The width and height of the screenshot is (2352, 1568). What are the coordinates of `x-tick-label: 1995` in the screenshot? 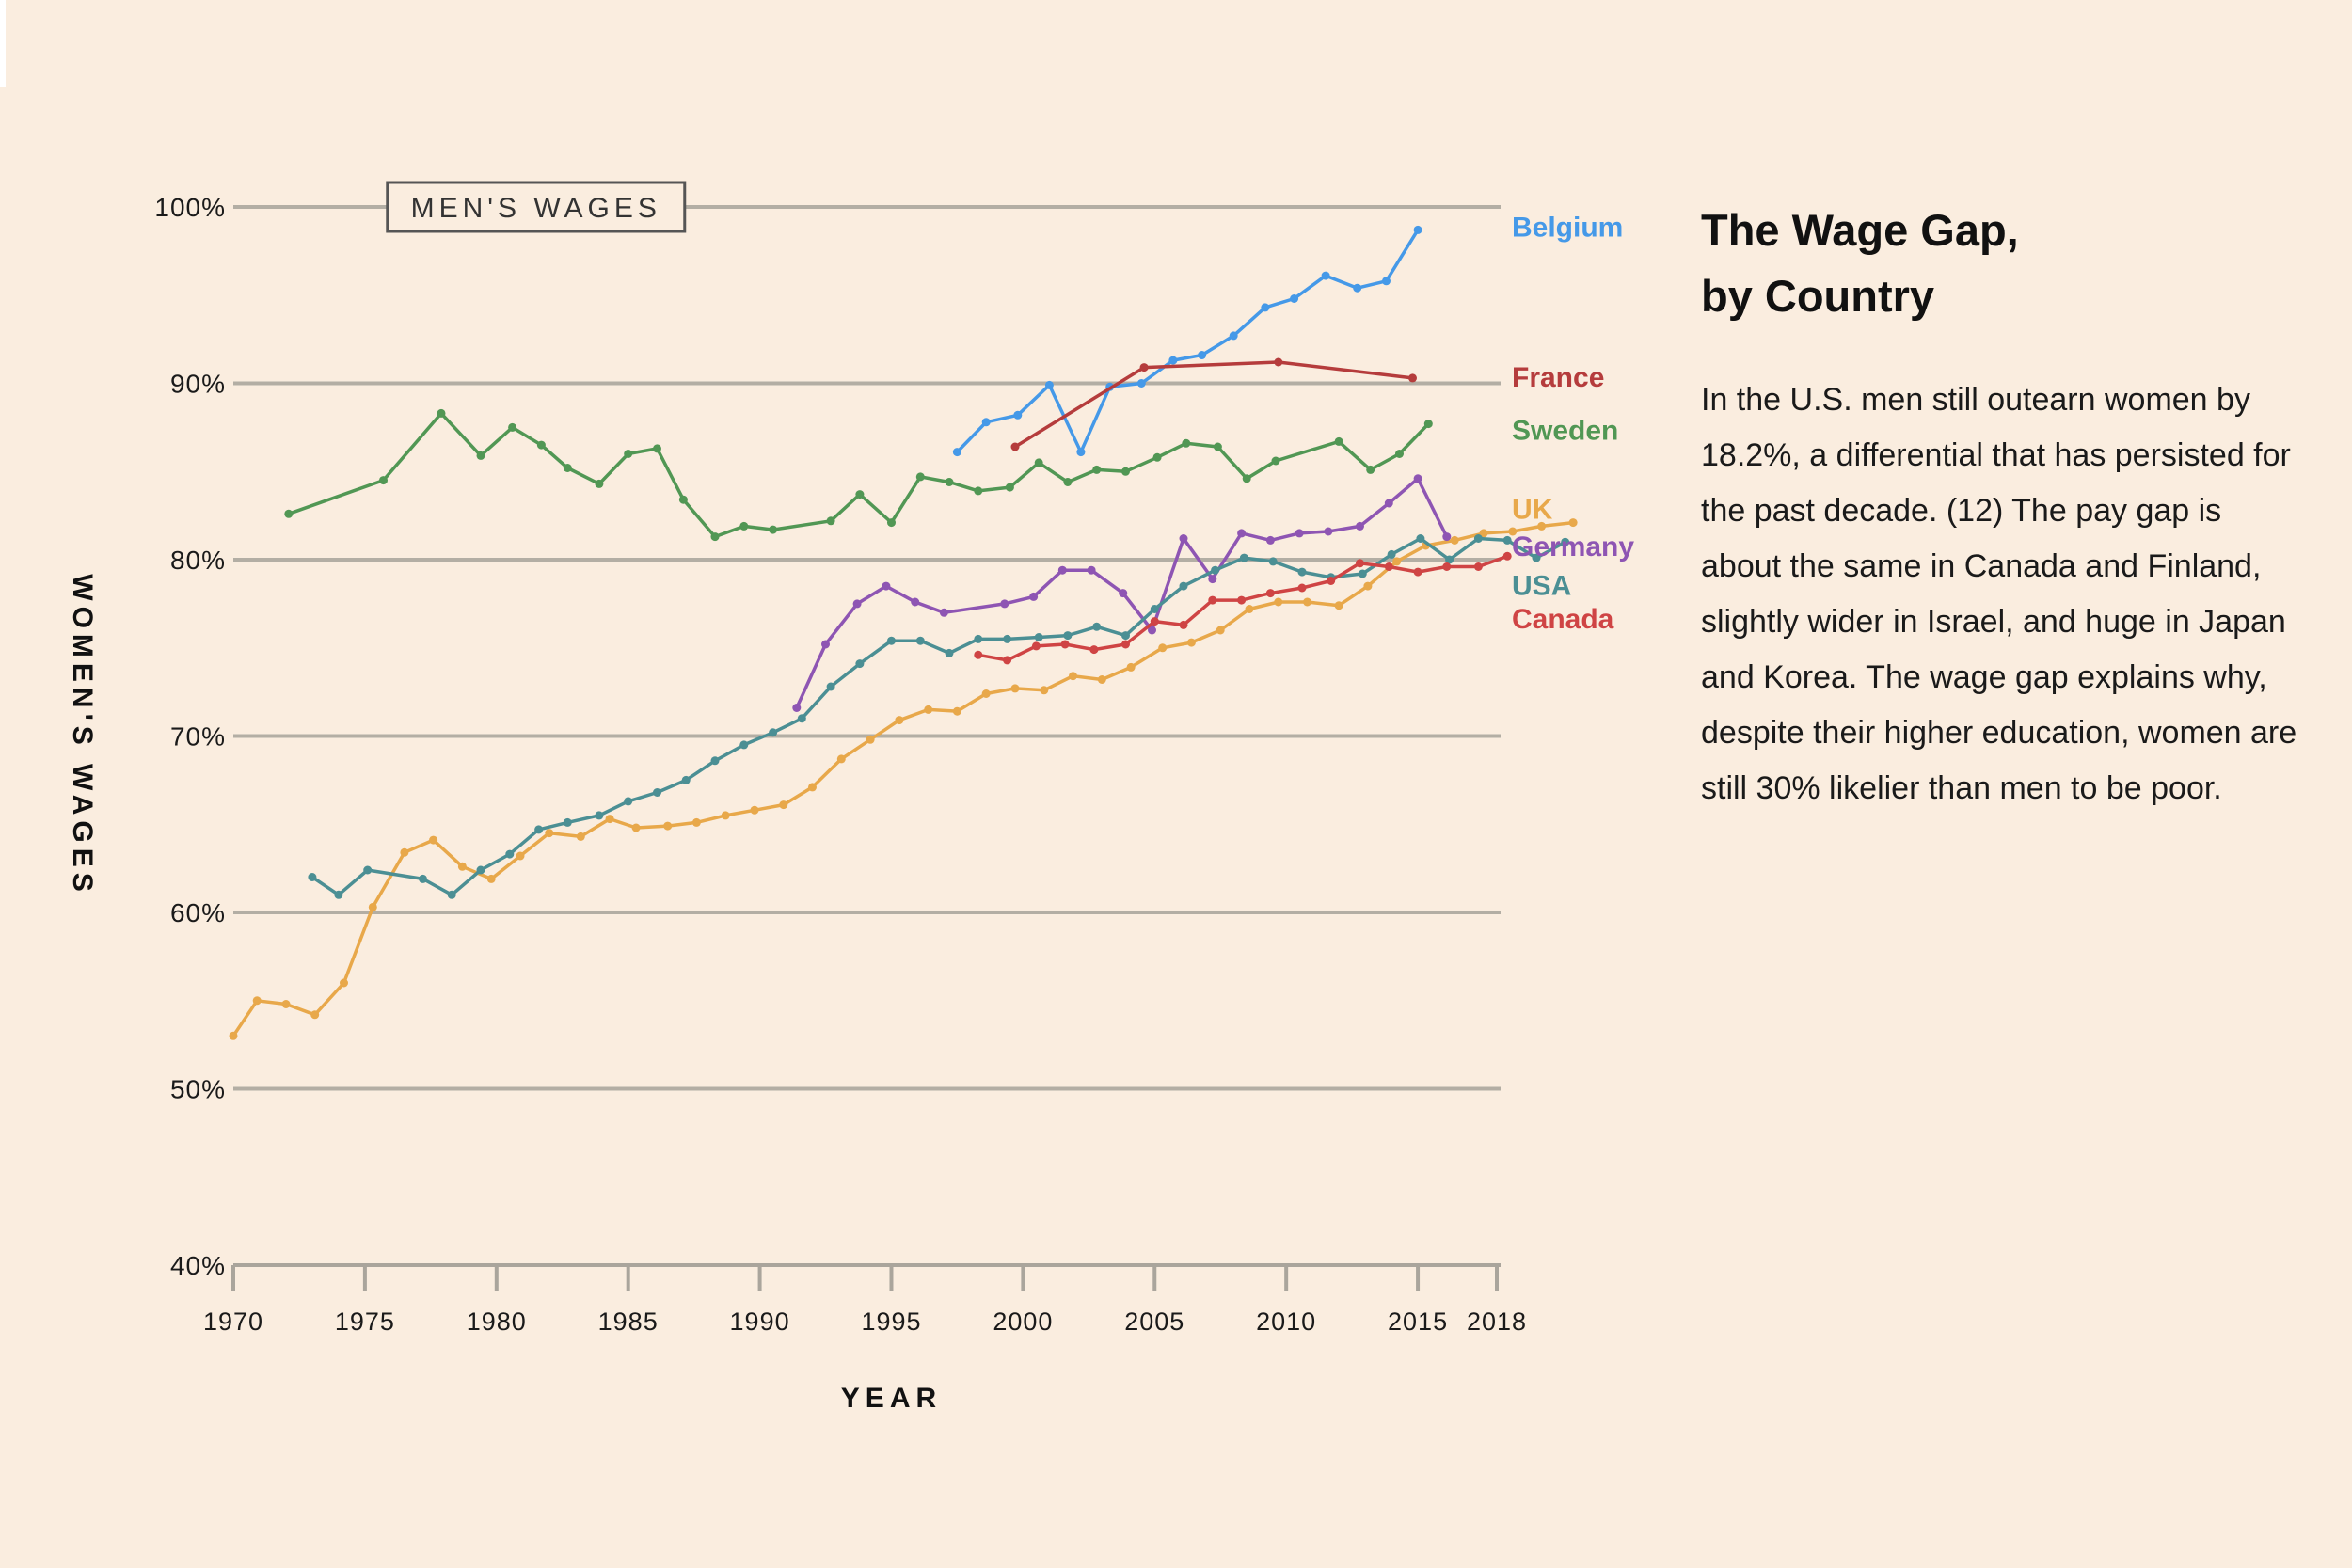 It's located at (891, 1321).